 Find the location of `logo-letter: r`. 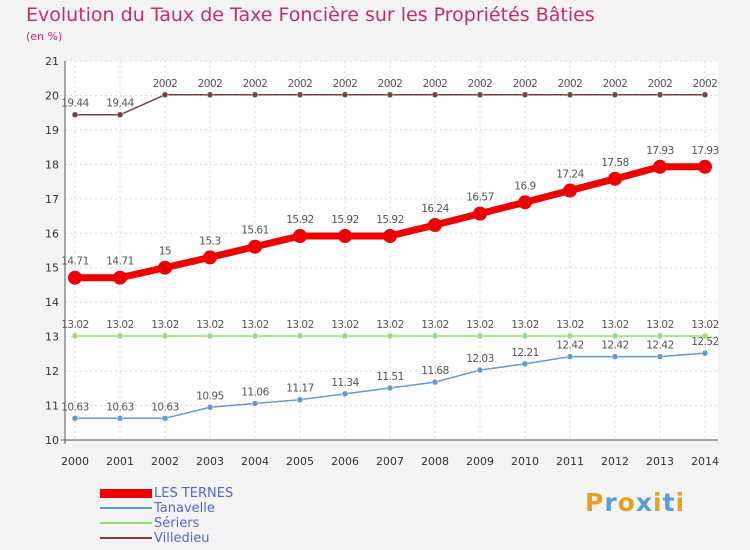

logo-letter: r is located at coordinates (611, 502).